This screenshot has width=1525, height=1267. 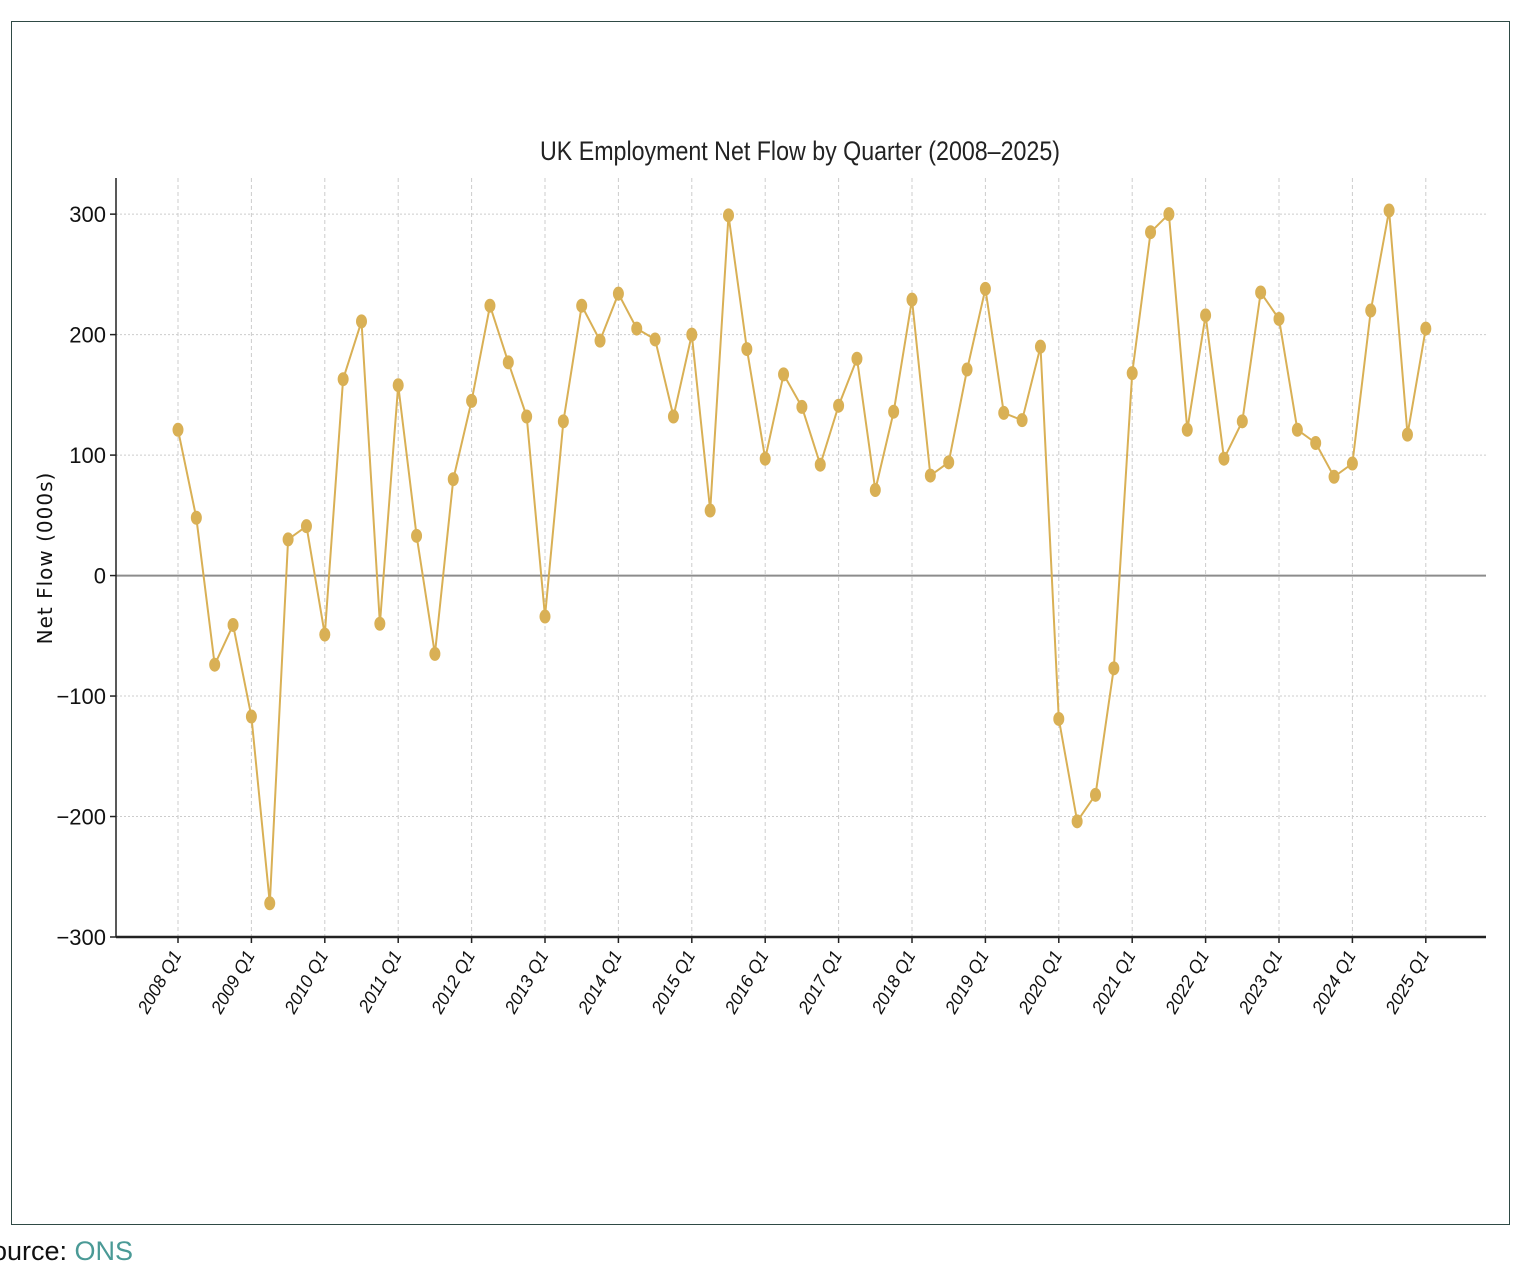 I want to click on x-tick-label: 2015 Q1, so click(x=673, y=982).